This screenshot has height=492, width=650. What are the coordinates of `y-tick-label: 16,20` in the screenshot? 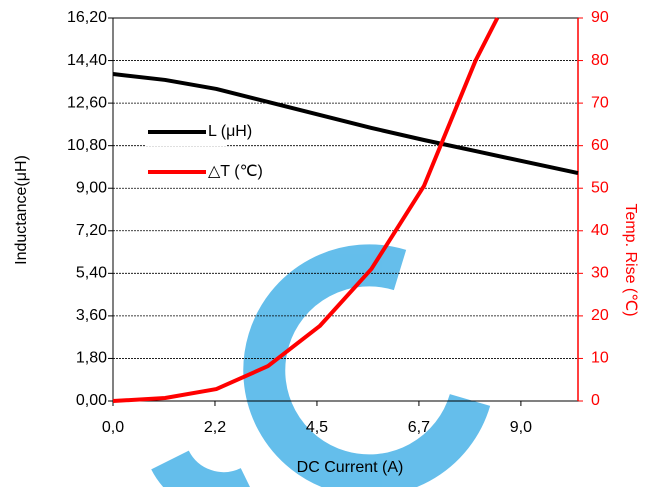 It's located at (87, 17).